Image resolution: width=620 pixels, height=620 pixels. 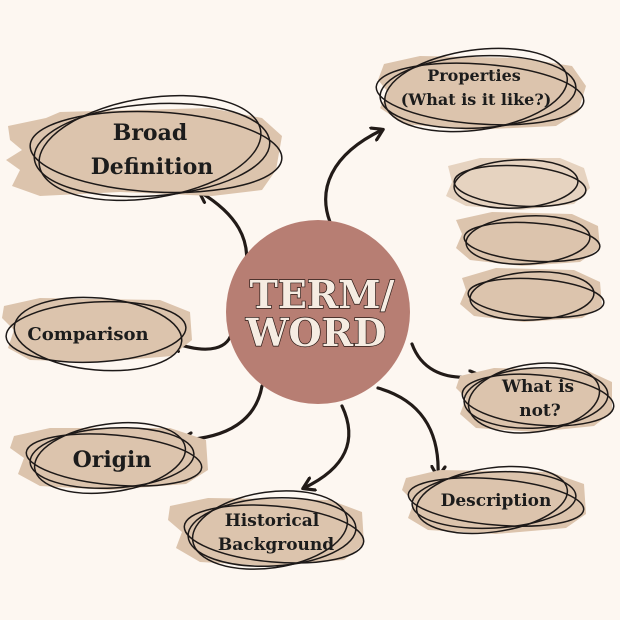 I want to click on node-label-line1: Properties, so click(x=474, y=75).